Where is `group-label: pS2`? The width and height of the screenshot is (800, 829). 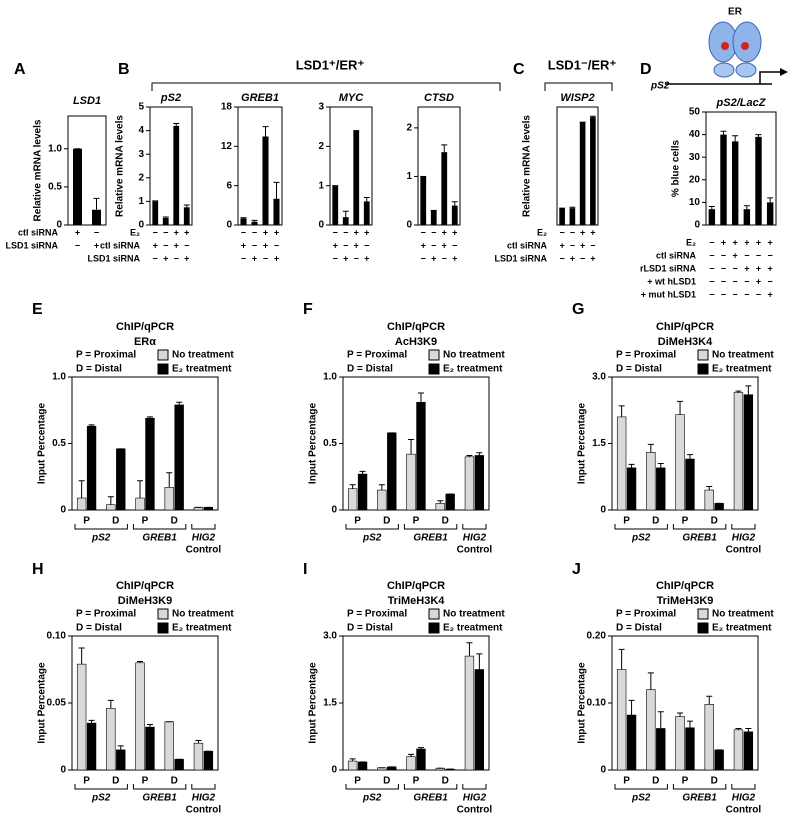 group-label: pS2 is located at coordinates (101, 538).